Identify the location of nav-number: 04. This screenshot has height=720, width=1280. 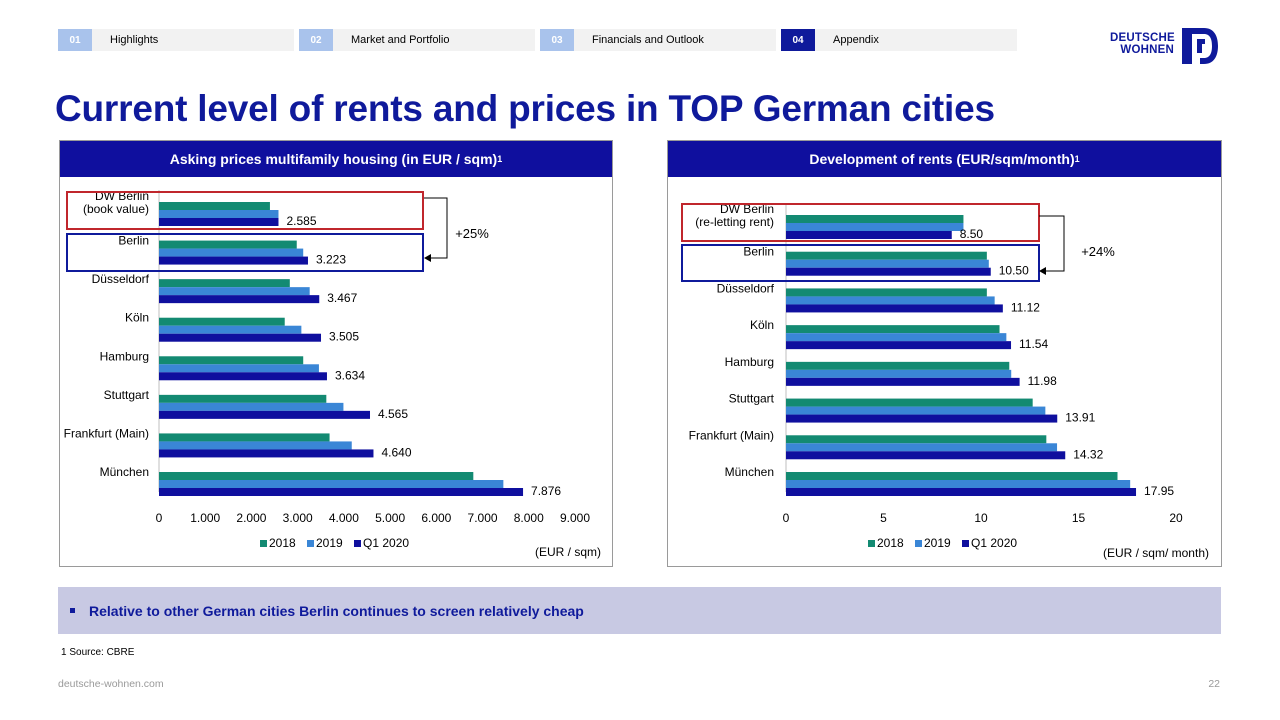
(798, 40).